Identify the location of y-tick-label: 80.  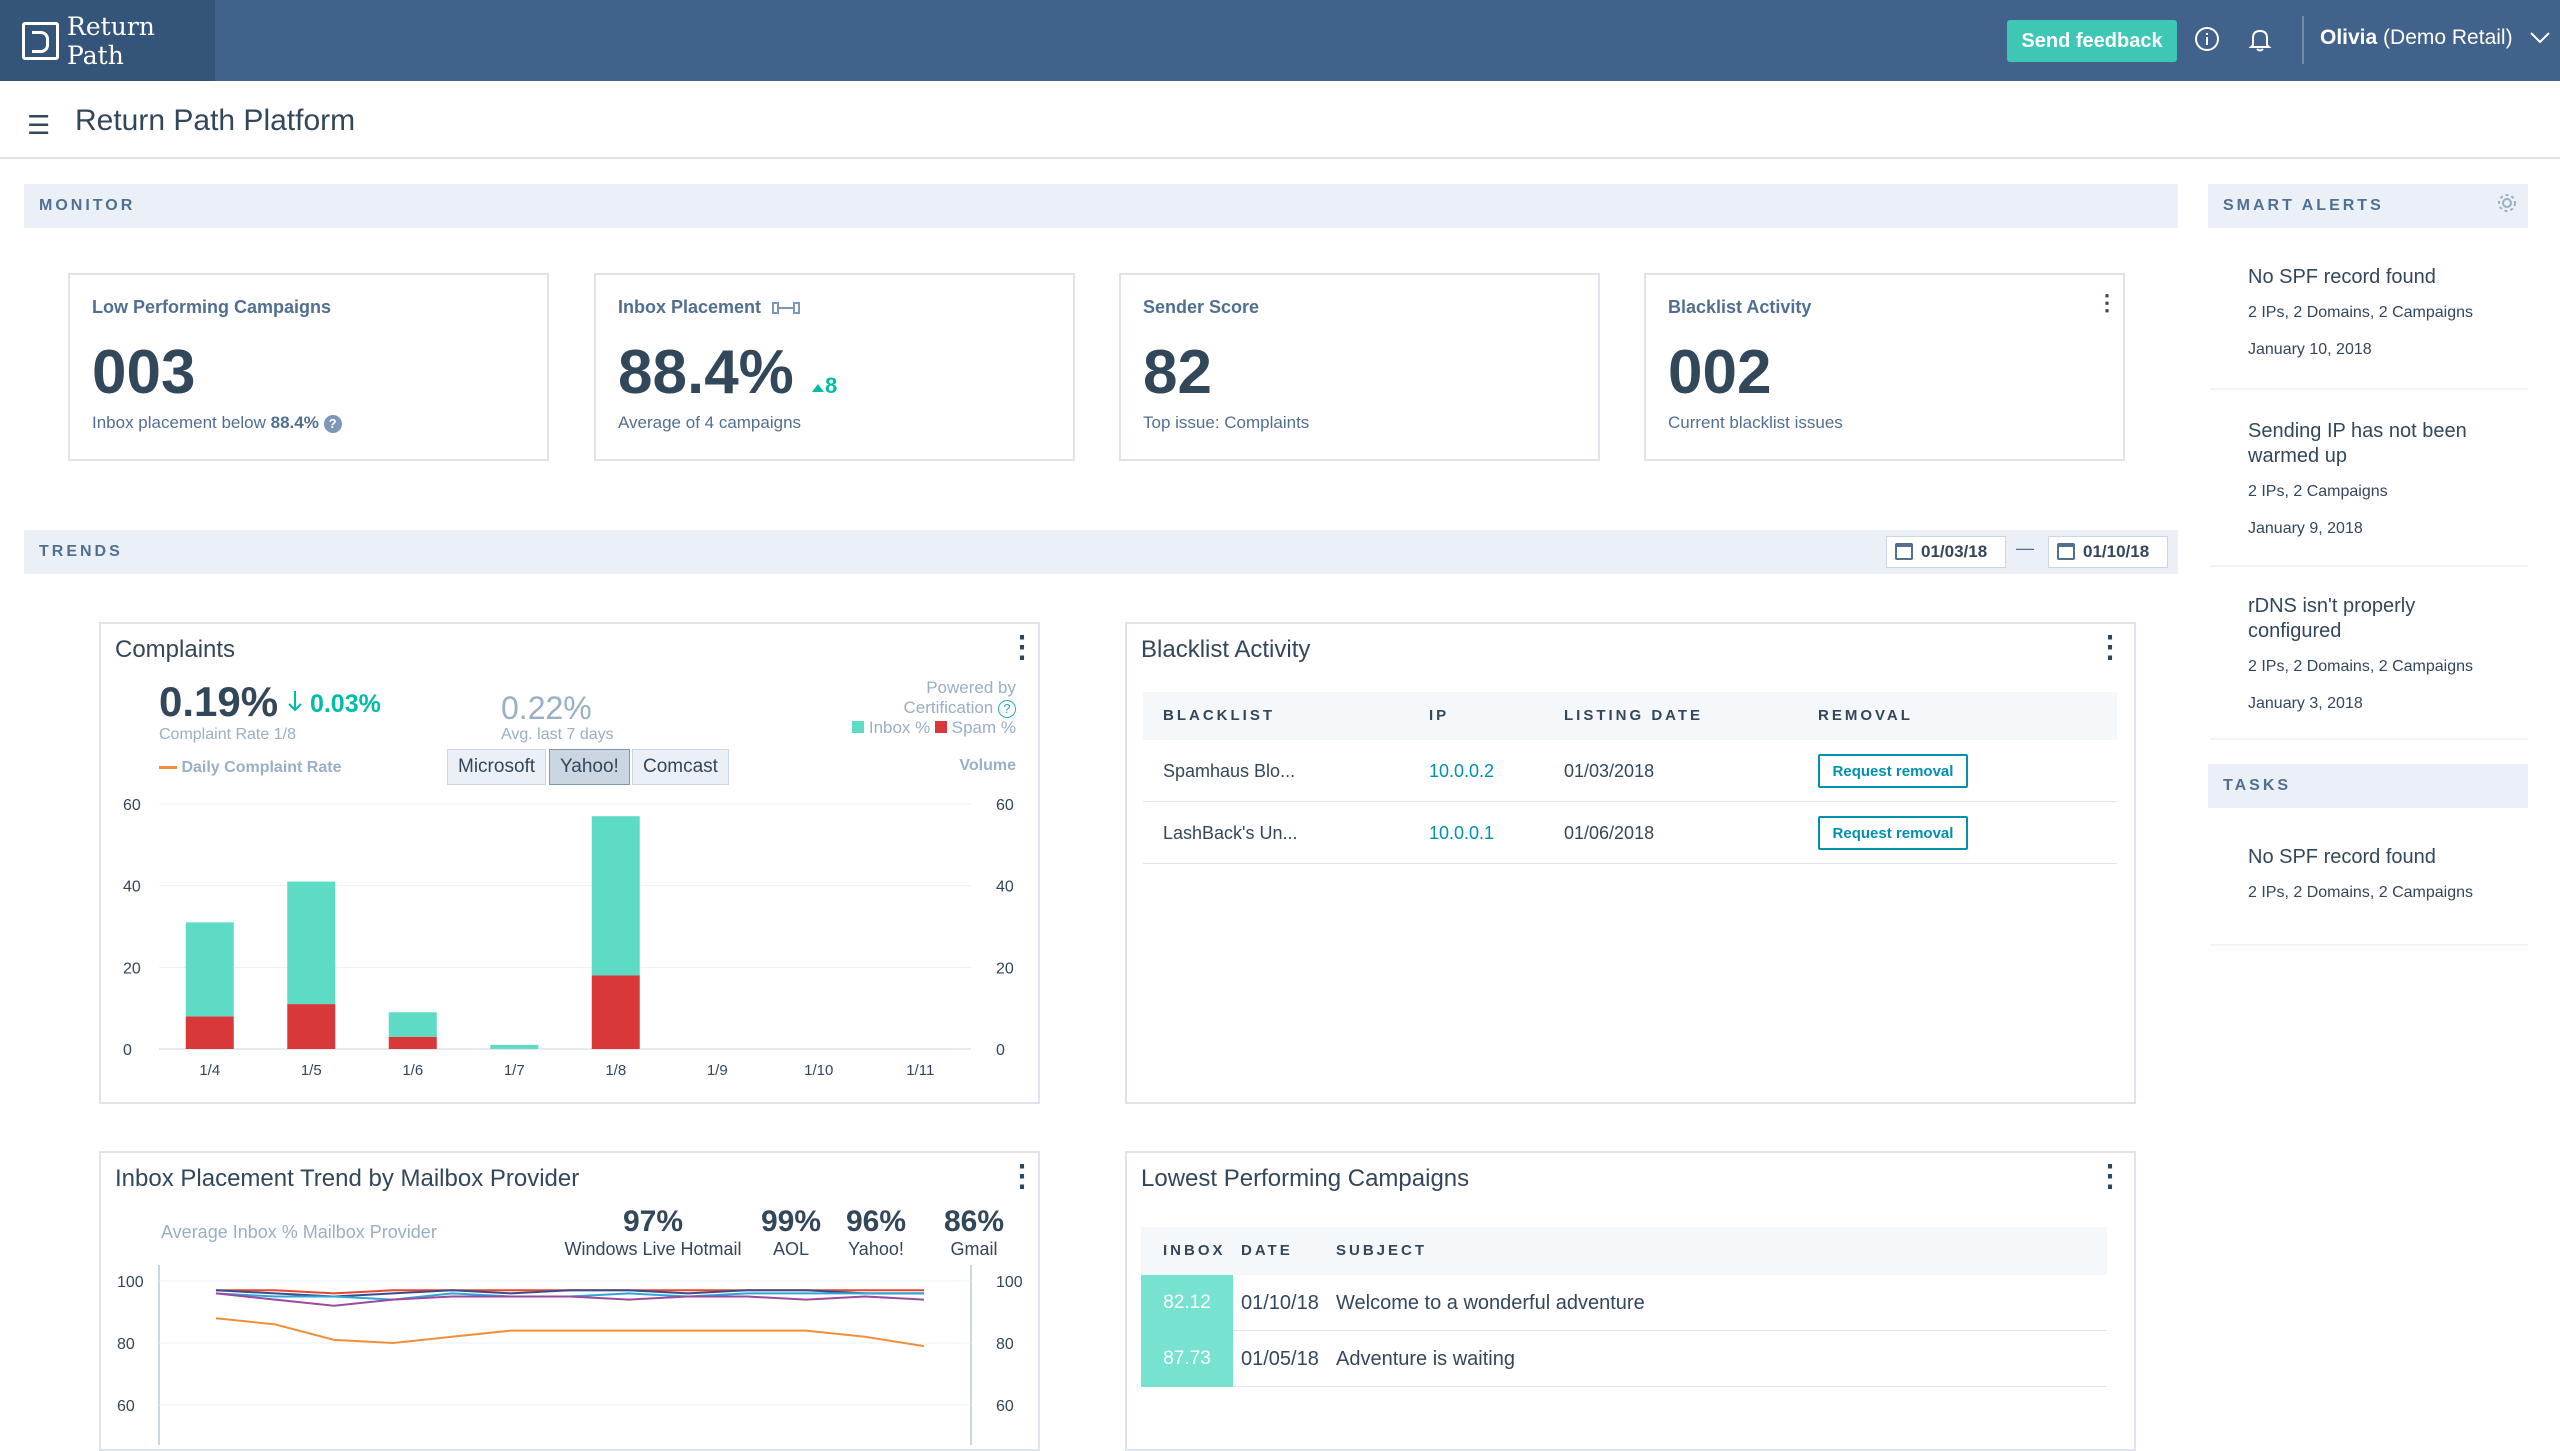
(126, 1344).